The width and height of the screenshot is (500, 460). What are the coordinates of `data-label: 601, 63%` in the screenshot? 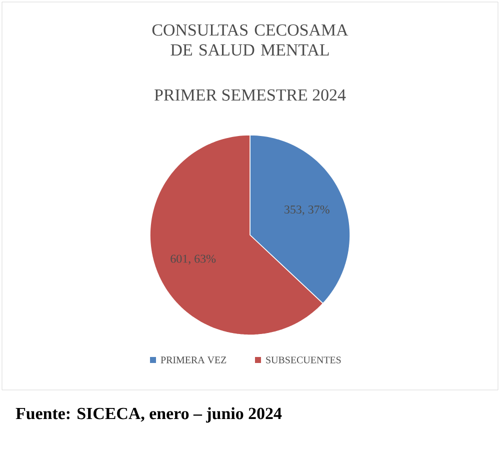 It's located at (193, 259).